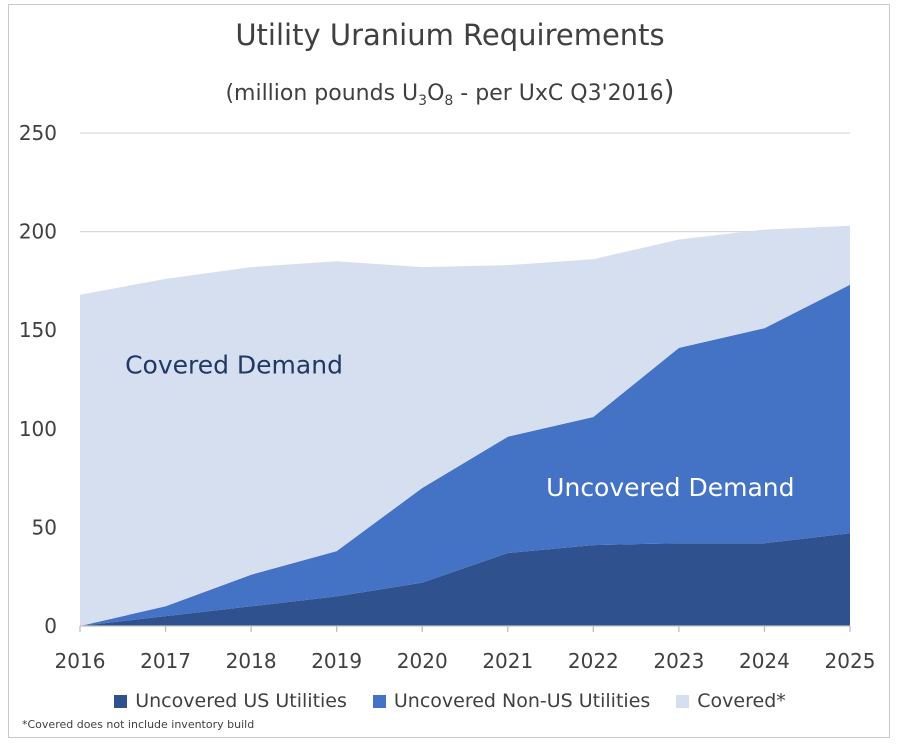 Image resolution: width=900 pixels, height=744 pixels. What do you see at coordinates (38, 429) in the screenshot?
I see `y-tick-label-100: 100` at bounding box center [38, 429].